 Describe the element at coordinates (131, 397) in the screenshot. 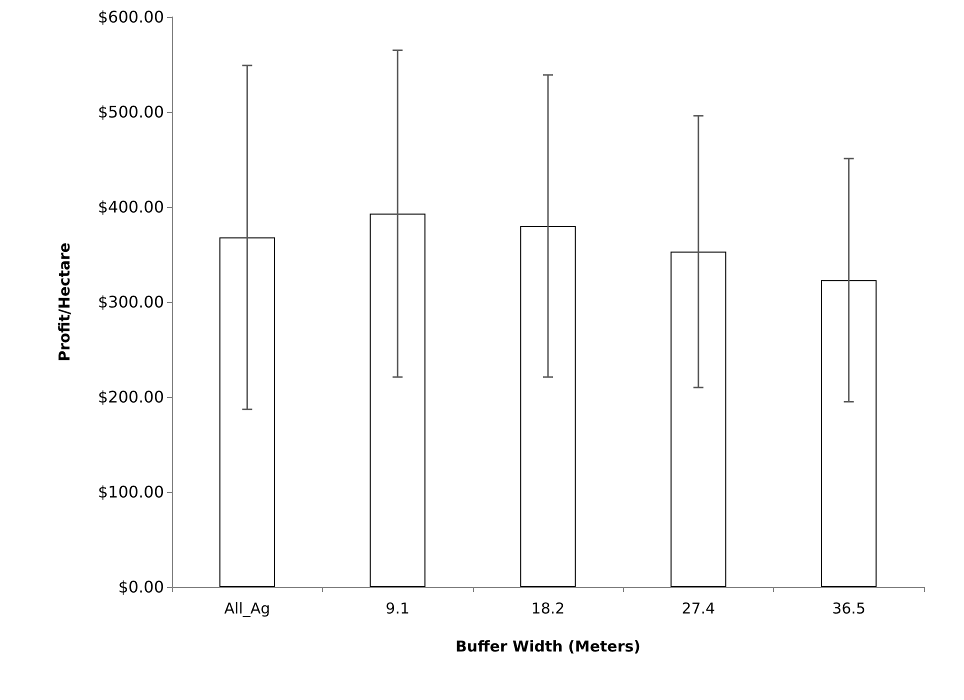

I see `y-tick-label: $200.00` at that location.